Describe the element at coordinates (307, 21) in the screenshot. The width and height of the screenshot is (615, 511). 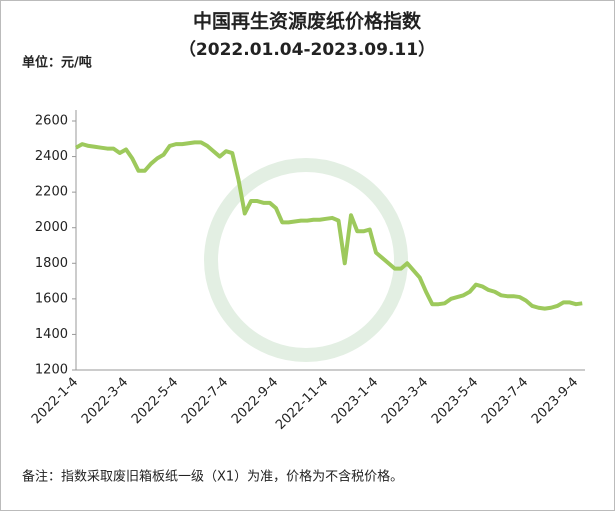
I see `chart-title: 中国再生资源废纸价格指数` at that location.